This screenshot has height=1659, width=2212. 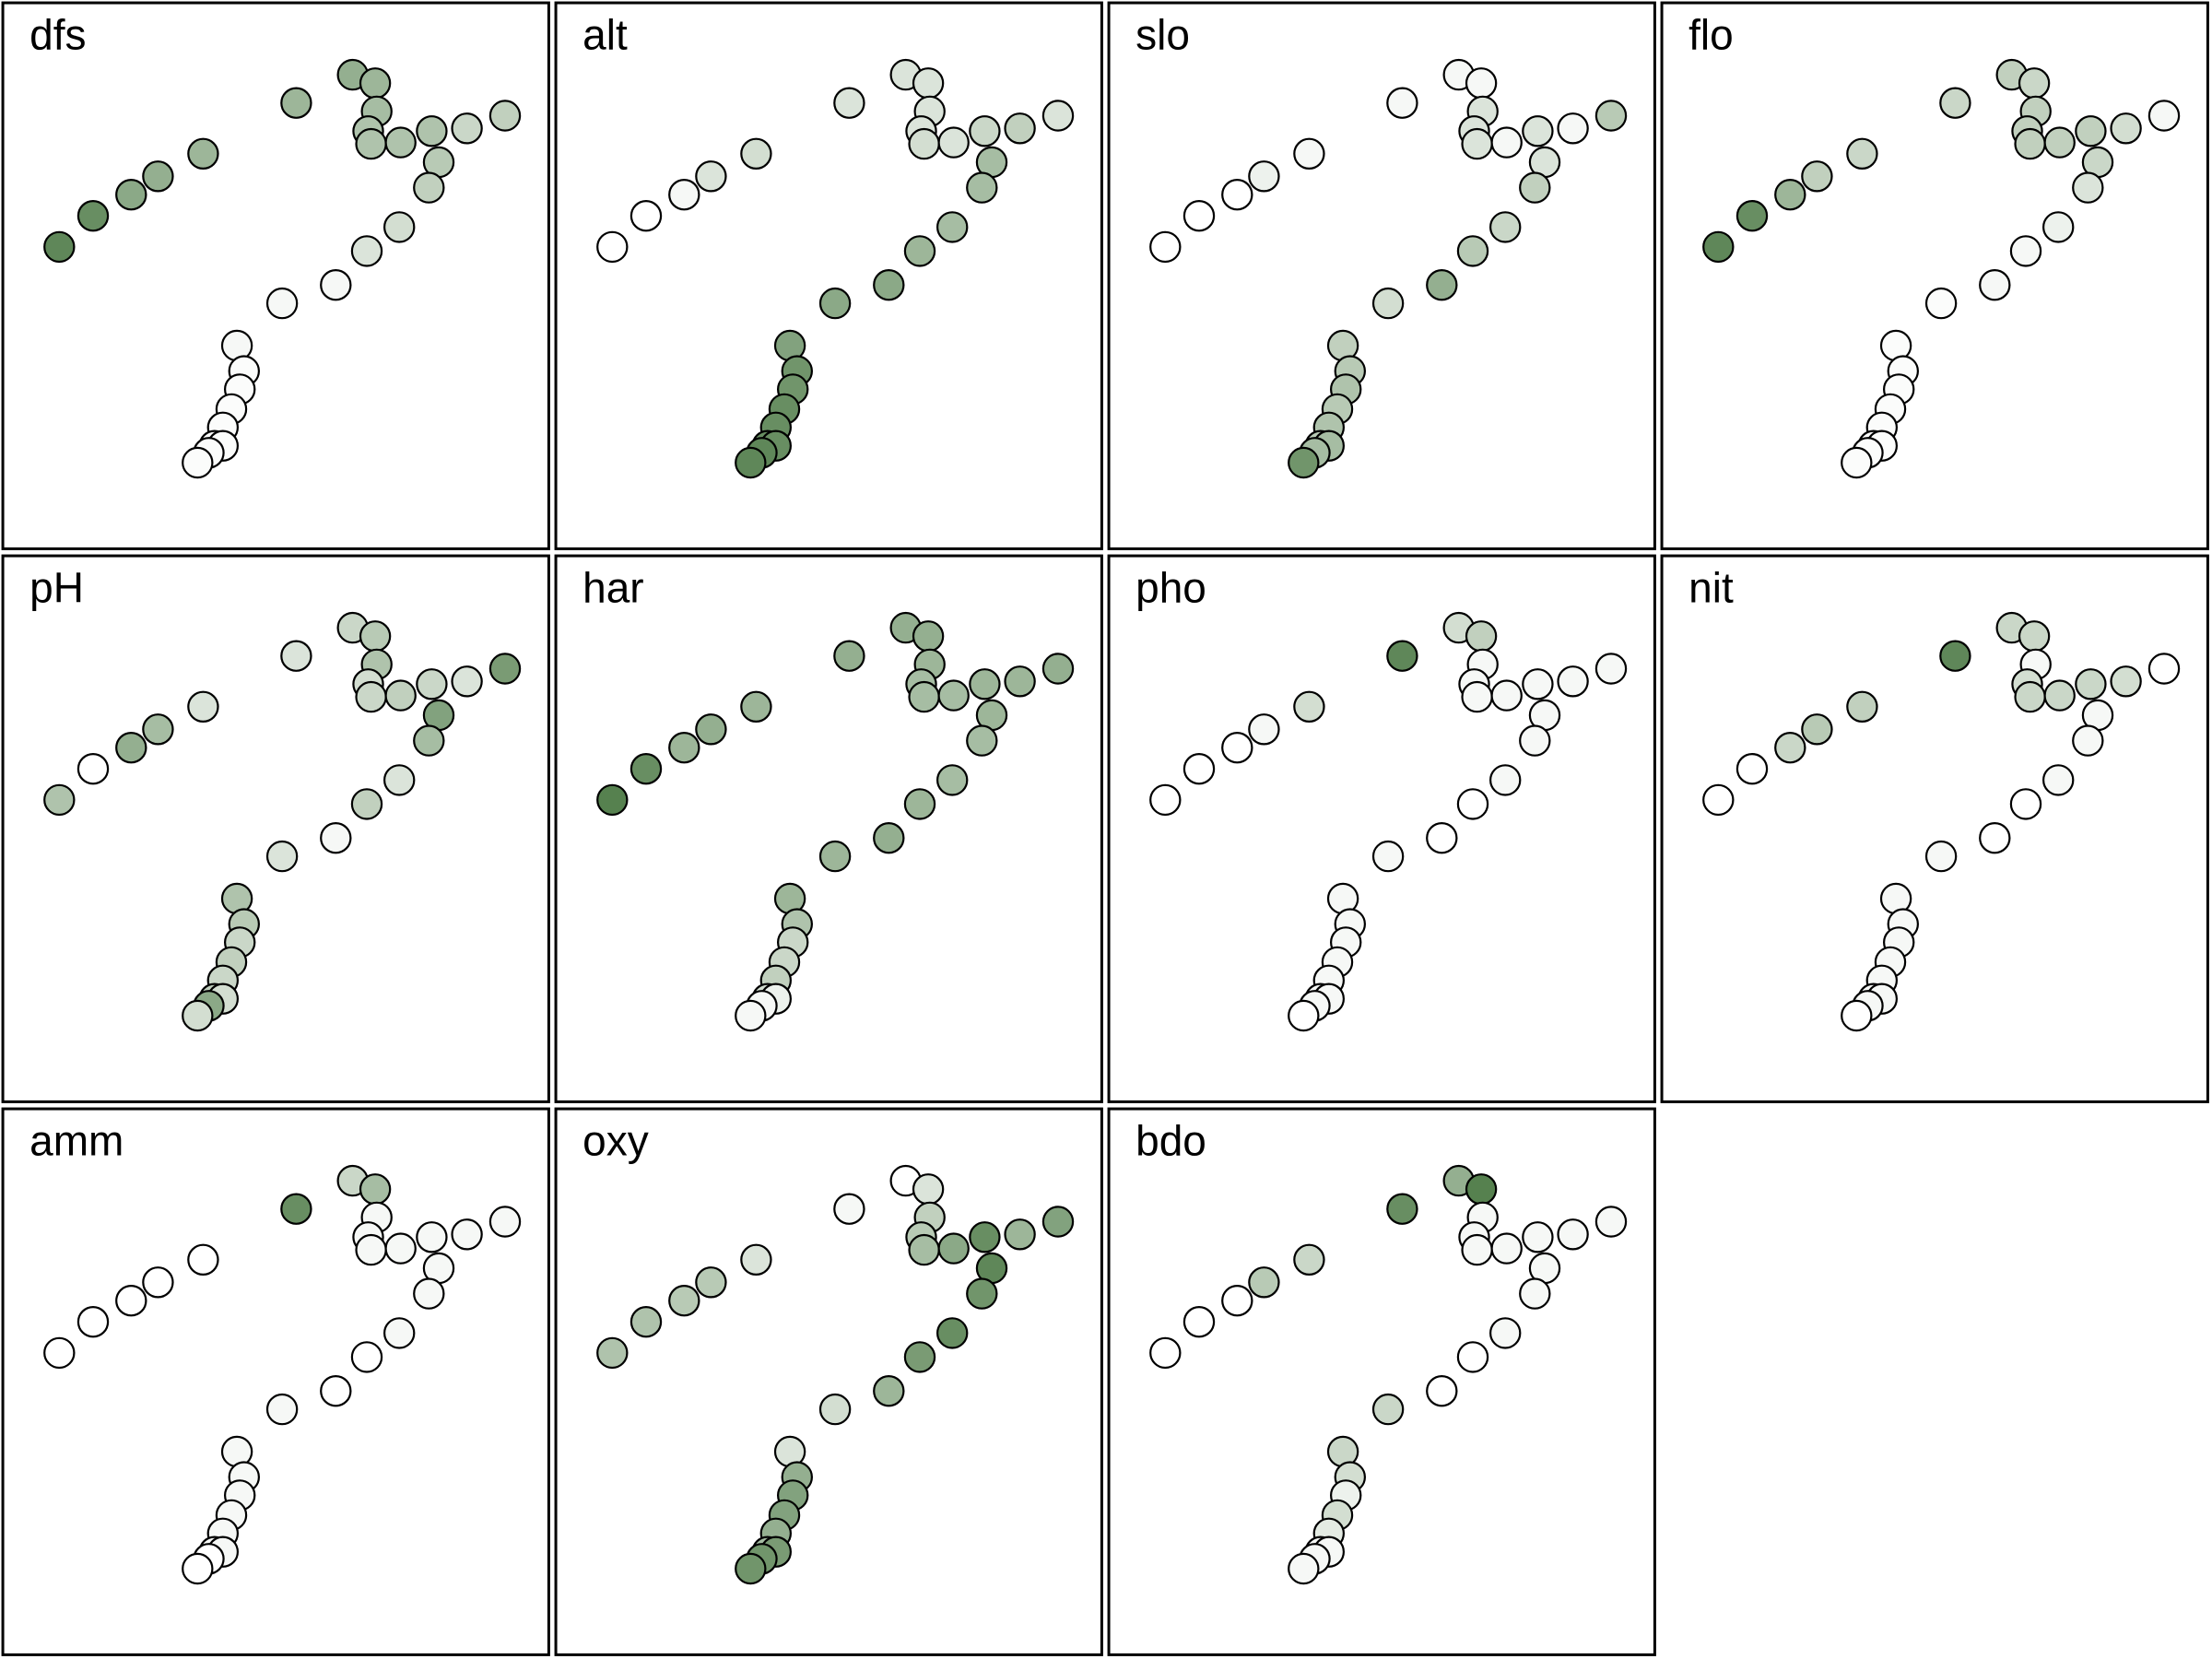 I want to click on panel-title: oxy, so click(x=615, y=1141).